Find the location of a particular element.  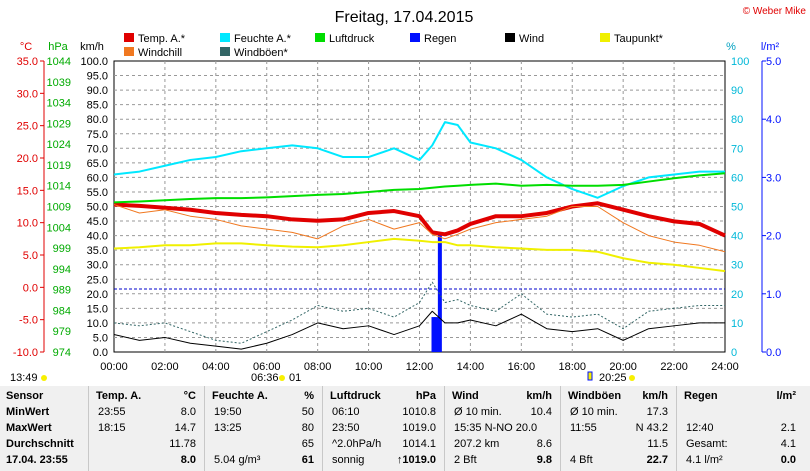

table-cell-value: 1010.8 is located at coordinates (419, 412).